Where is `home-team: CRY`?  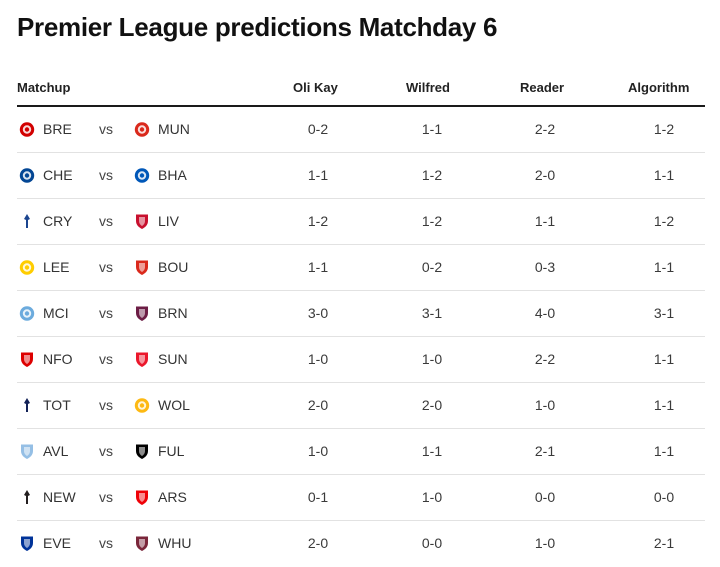 home-team: CRY is located at coordinates (58, 221).